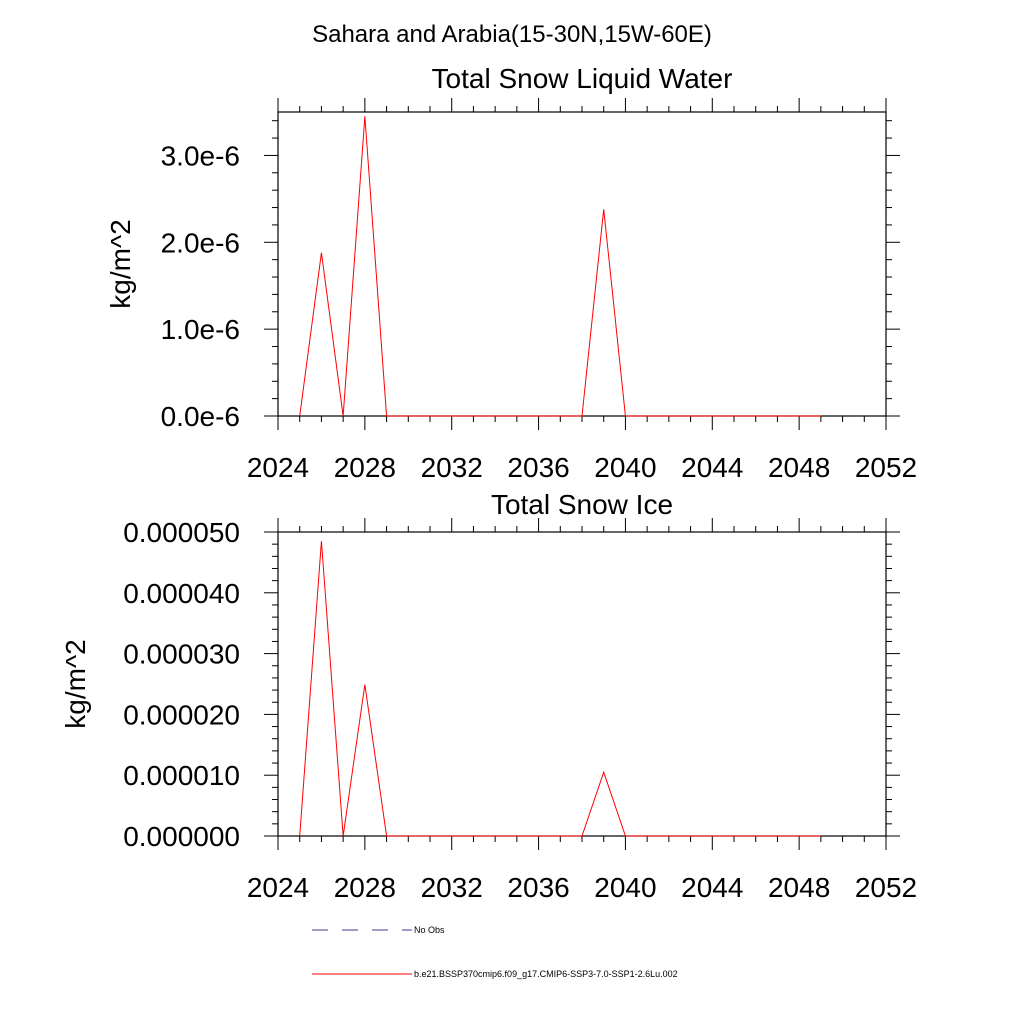  What do you see at coordinates (181, 532) in the screenshot?
I see `y-tick-label: 0.000050` at bounding box center [181, 532].